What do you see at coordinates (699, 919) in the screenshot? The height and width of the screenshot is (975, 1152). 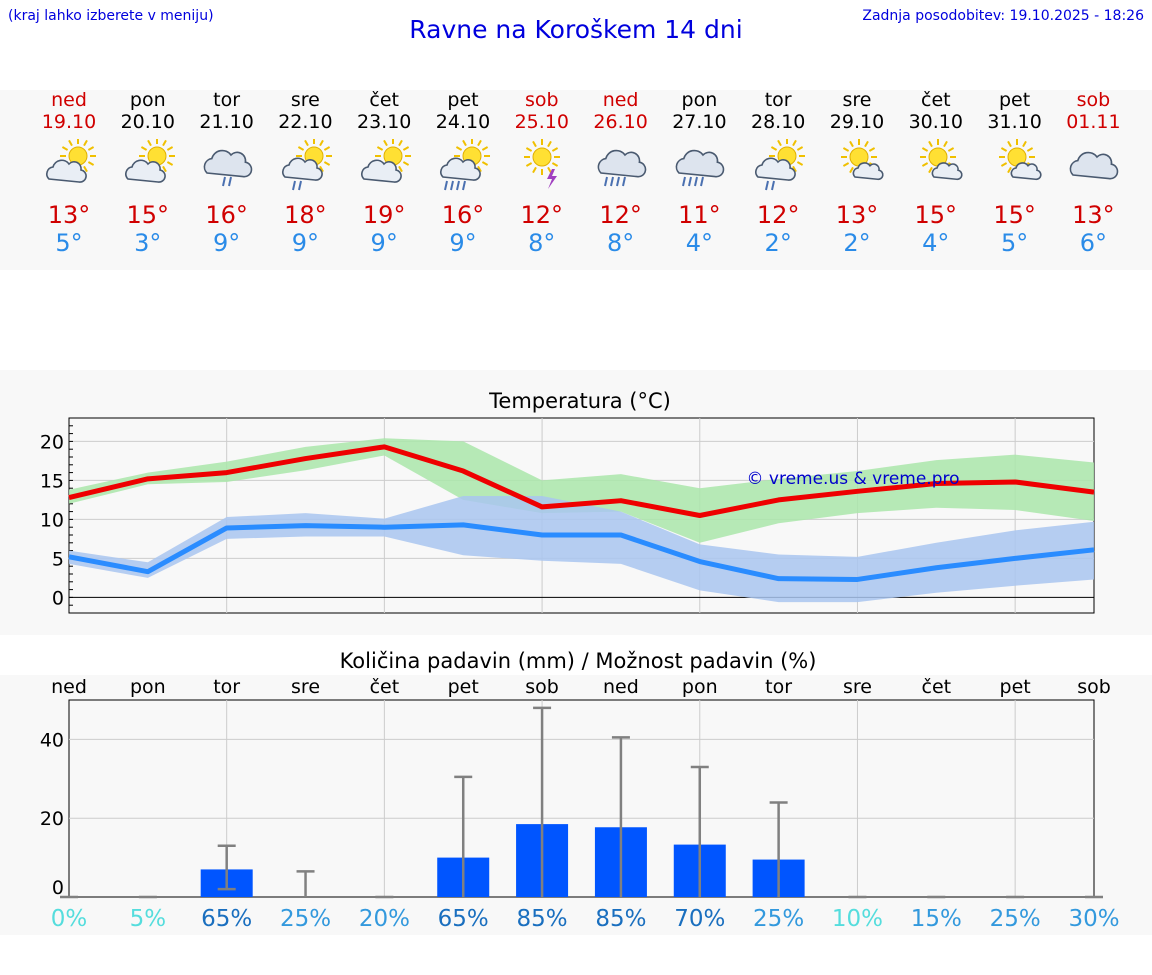 I see `precipitation-probability: 70%` at bounding box center [699, 919].